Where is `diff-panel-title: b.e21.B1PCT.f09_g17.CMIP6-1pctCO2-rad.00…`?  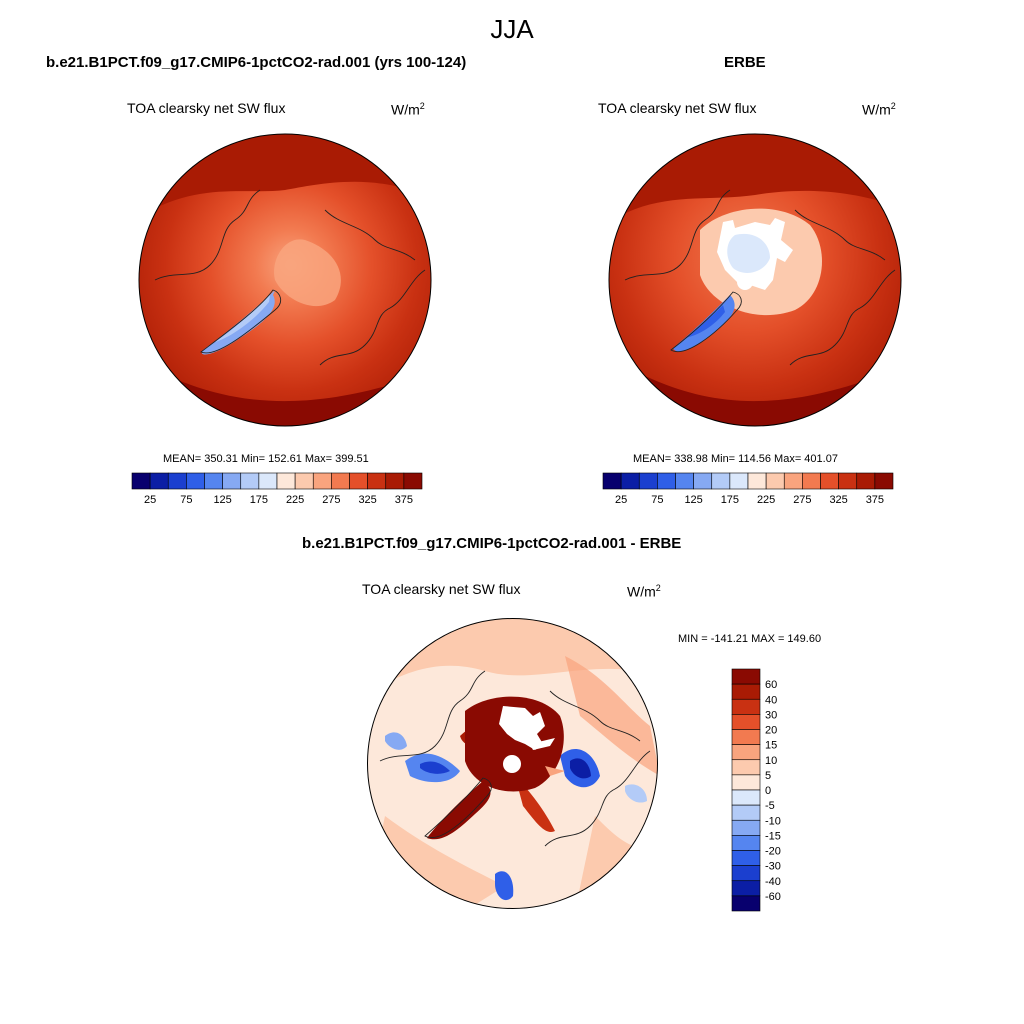
diff-panel-title: b.e21.B1PCT.f09_g17.CMIP6-1pctCO2-rad.00… is located at coordinates (492, 543).